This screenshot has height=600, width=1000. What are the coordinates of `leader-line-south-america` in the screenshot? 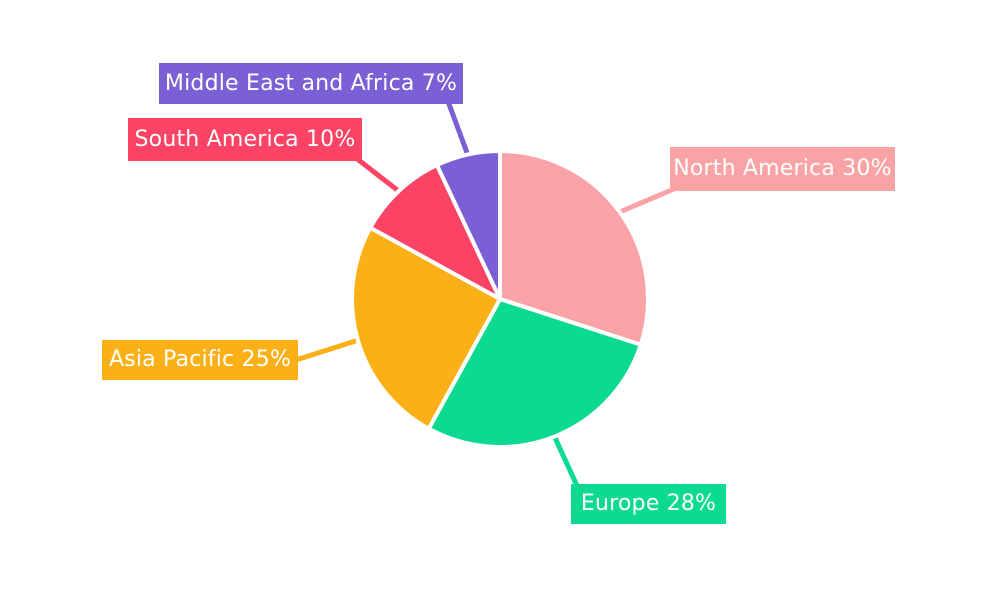 It's located at (377, 174).